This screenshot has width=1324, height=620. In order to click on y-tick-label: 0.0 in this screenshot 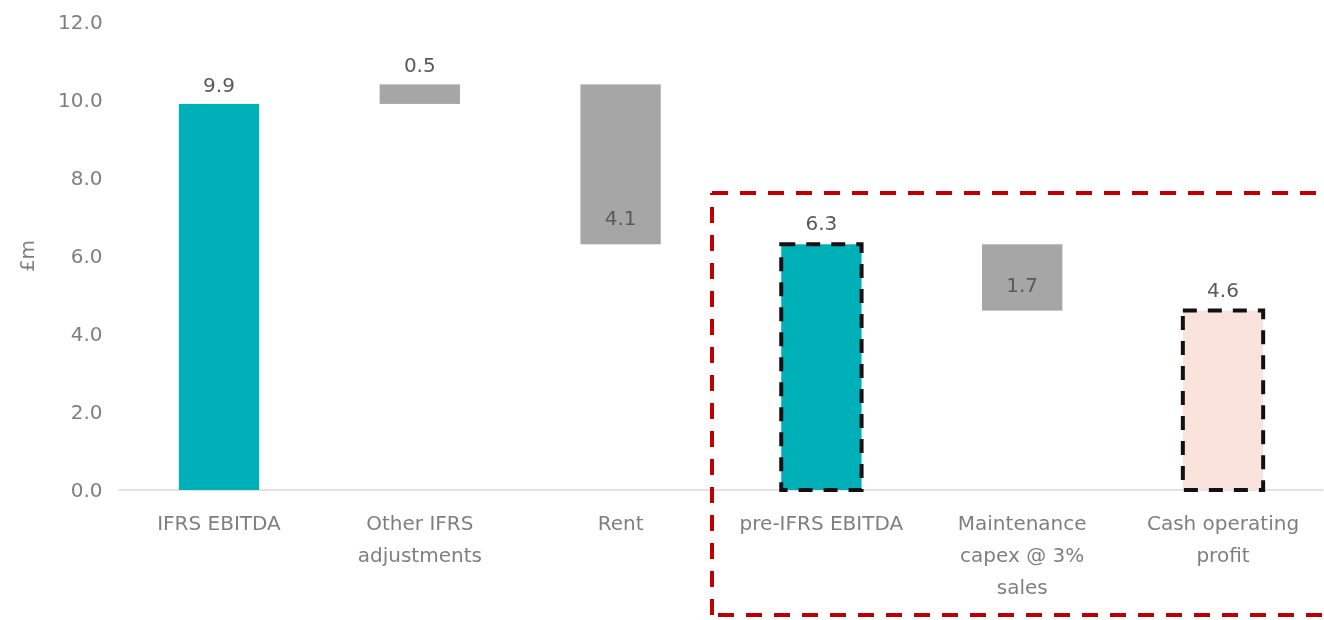, I will do `click(86, 489)`.